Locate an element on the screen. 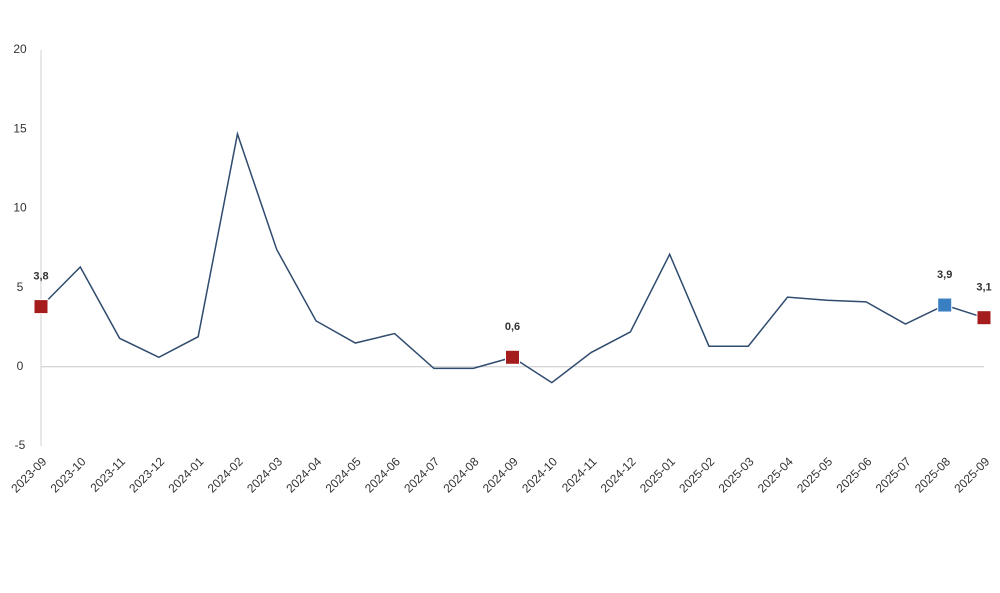 Image resolution: width=1000 pixels, height=593 pixels. y-tick-label: 20 is located at coordinates (20, 49).